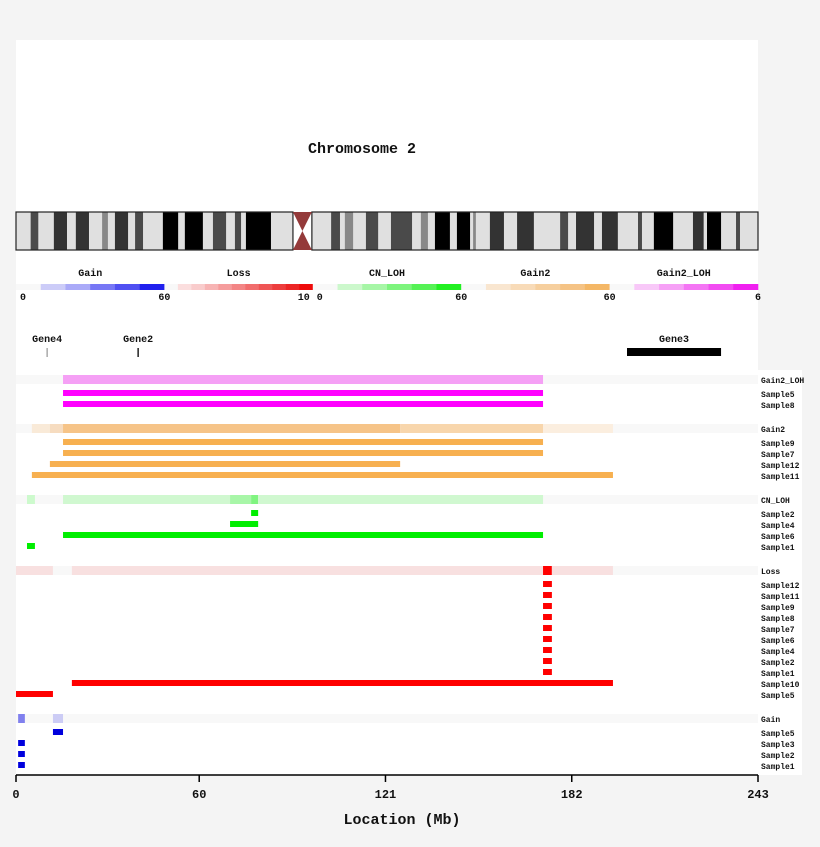 This screenshot has height=847, width=820. I want to click on legend-title: Gain, so click(90, 274).